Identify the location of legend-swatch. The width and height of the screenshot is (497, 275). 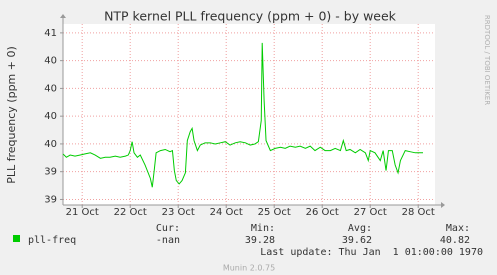
(16, 238).